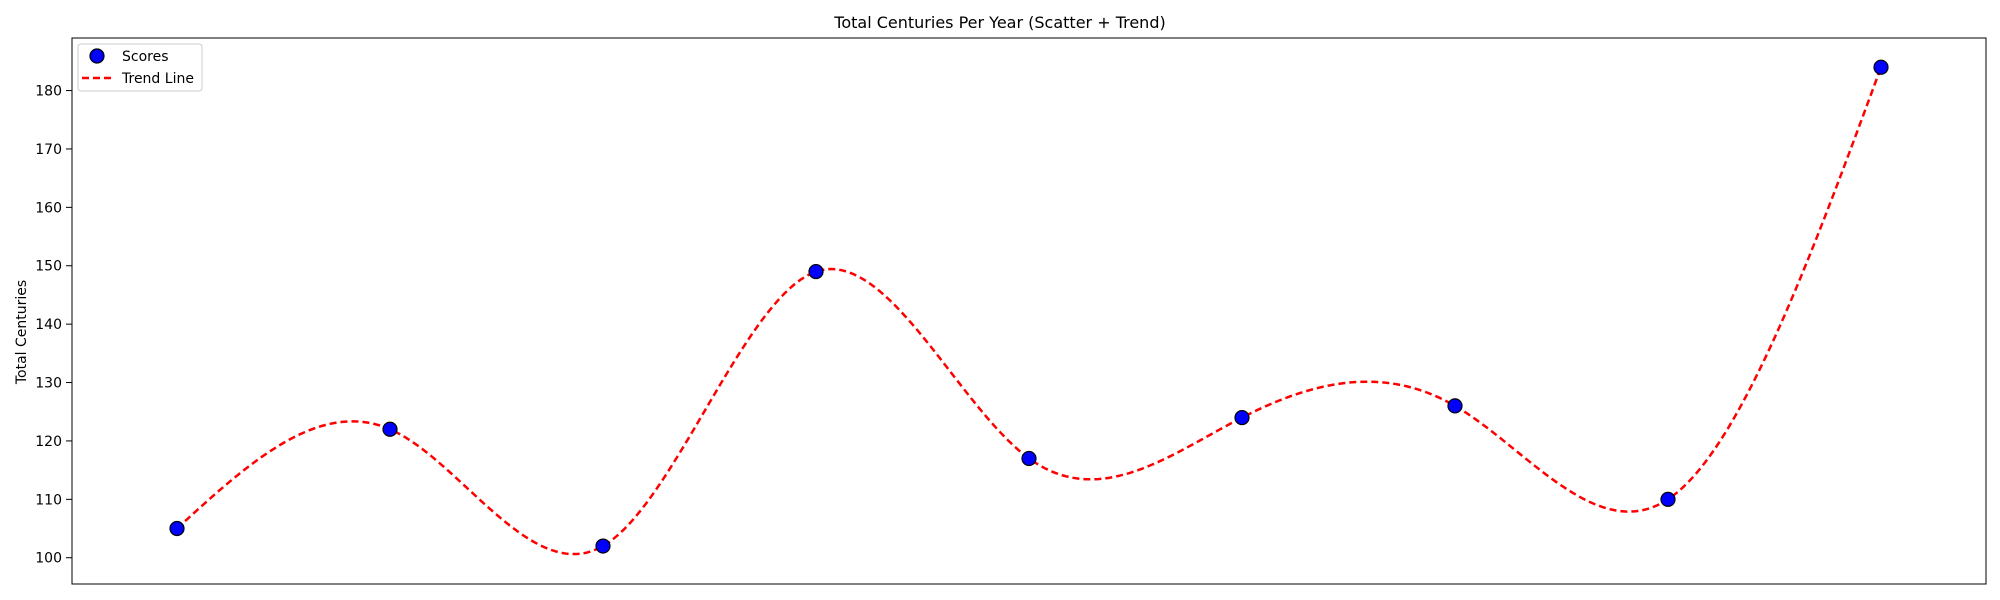  Describe the element at coordinates (157, 79) in the screenshot. I see `legend-trend-label: Trend Line` at that location.